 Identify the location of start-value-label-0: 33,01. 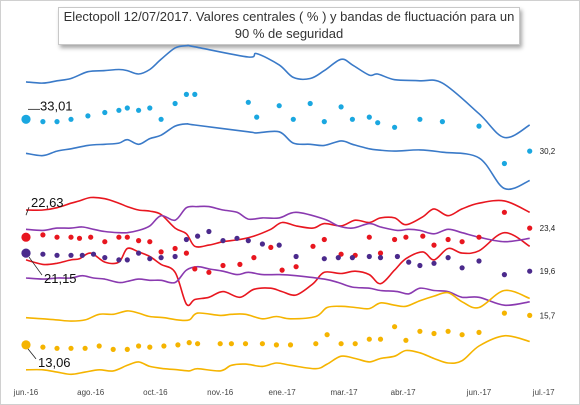
(56, 105).